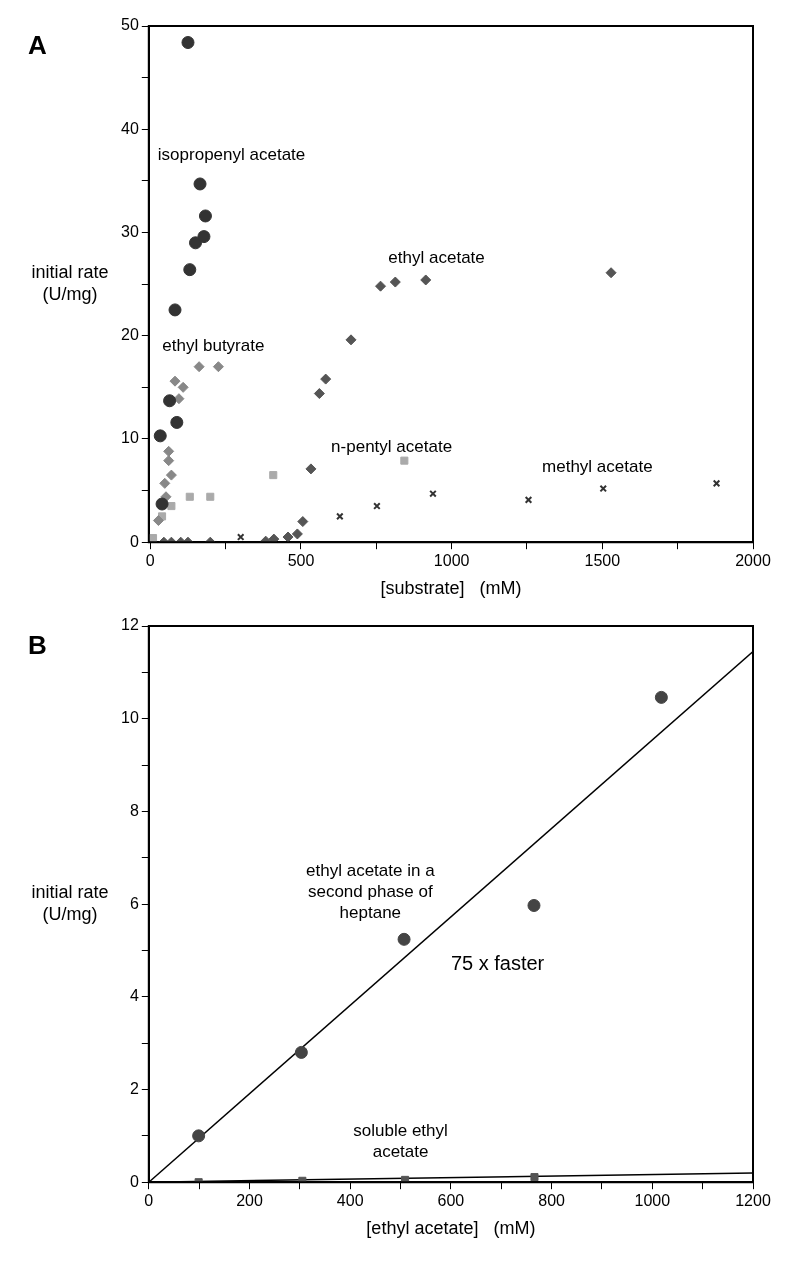 The image size is (791, 1266). Describe the element at coordinates (436, 257) in the screenshot. I see `series-label: ethyl acetate` at that location.